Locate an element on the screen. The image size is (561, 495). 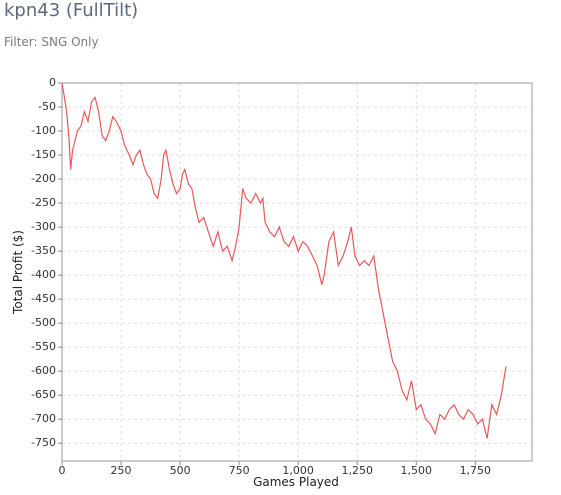
y-tick-label: -650 is located at coordinates (43, 394).